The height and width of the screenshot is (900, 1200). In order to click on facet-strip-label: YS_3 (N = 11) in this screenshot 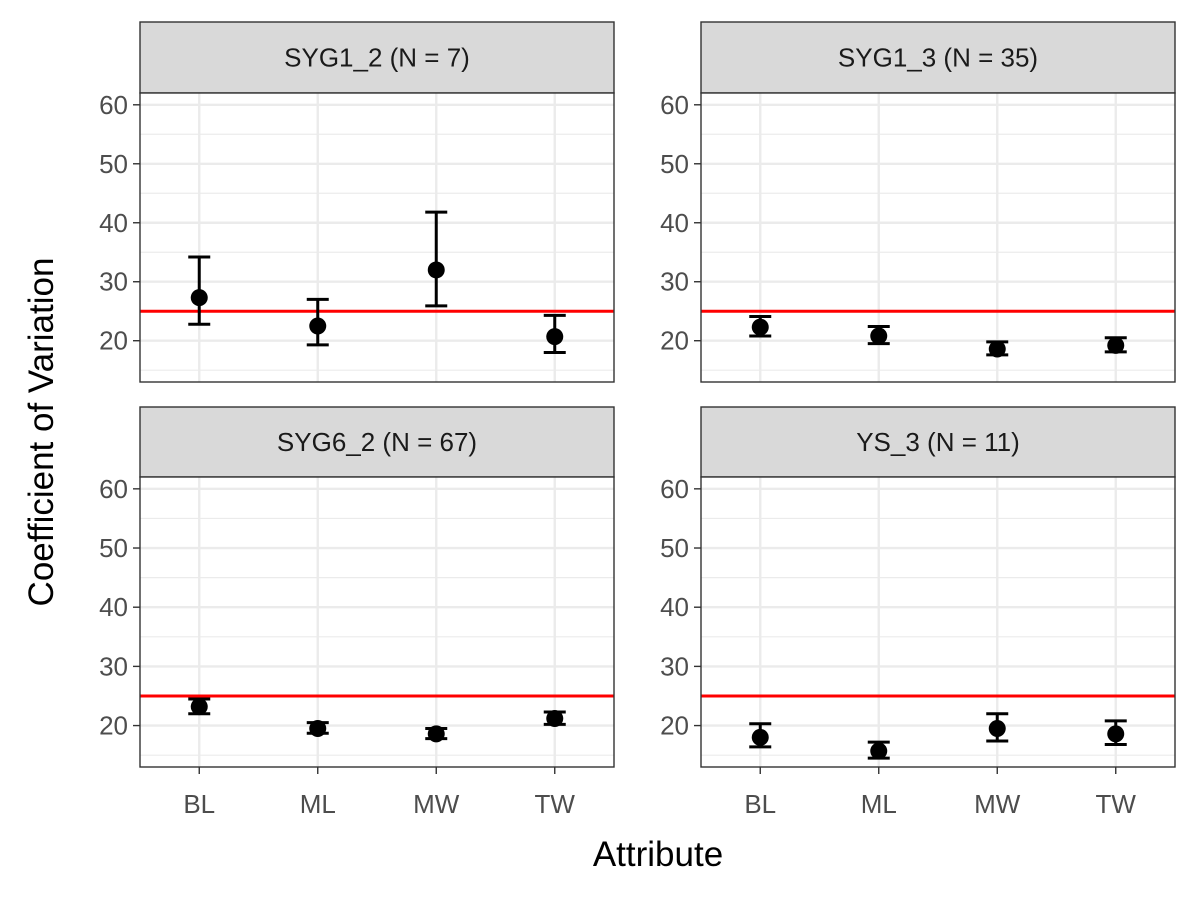, I will do `click(938, 442)`.